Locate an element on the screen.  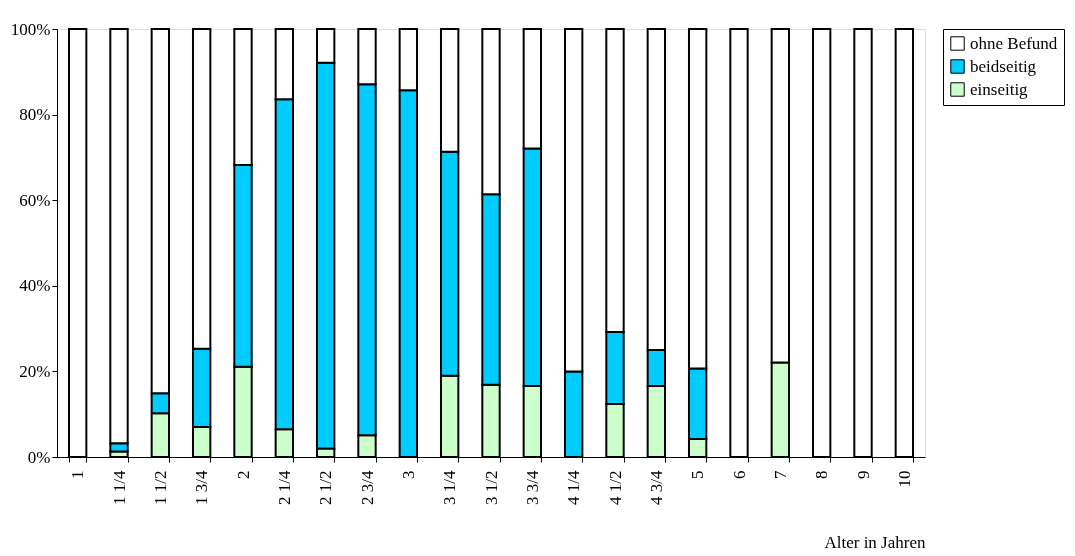
x-tick-label: 10 is located at coordinates (904, 479).